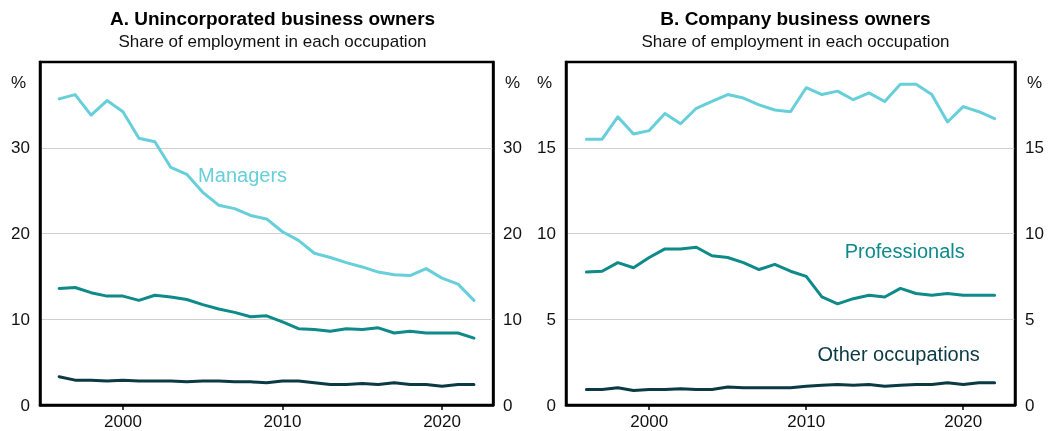 This screenshot has height=431, width=1051. Describe the element at coordinates (898, 354) in the screenshot. I see `series-label: Other occupations` at that location.